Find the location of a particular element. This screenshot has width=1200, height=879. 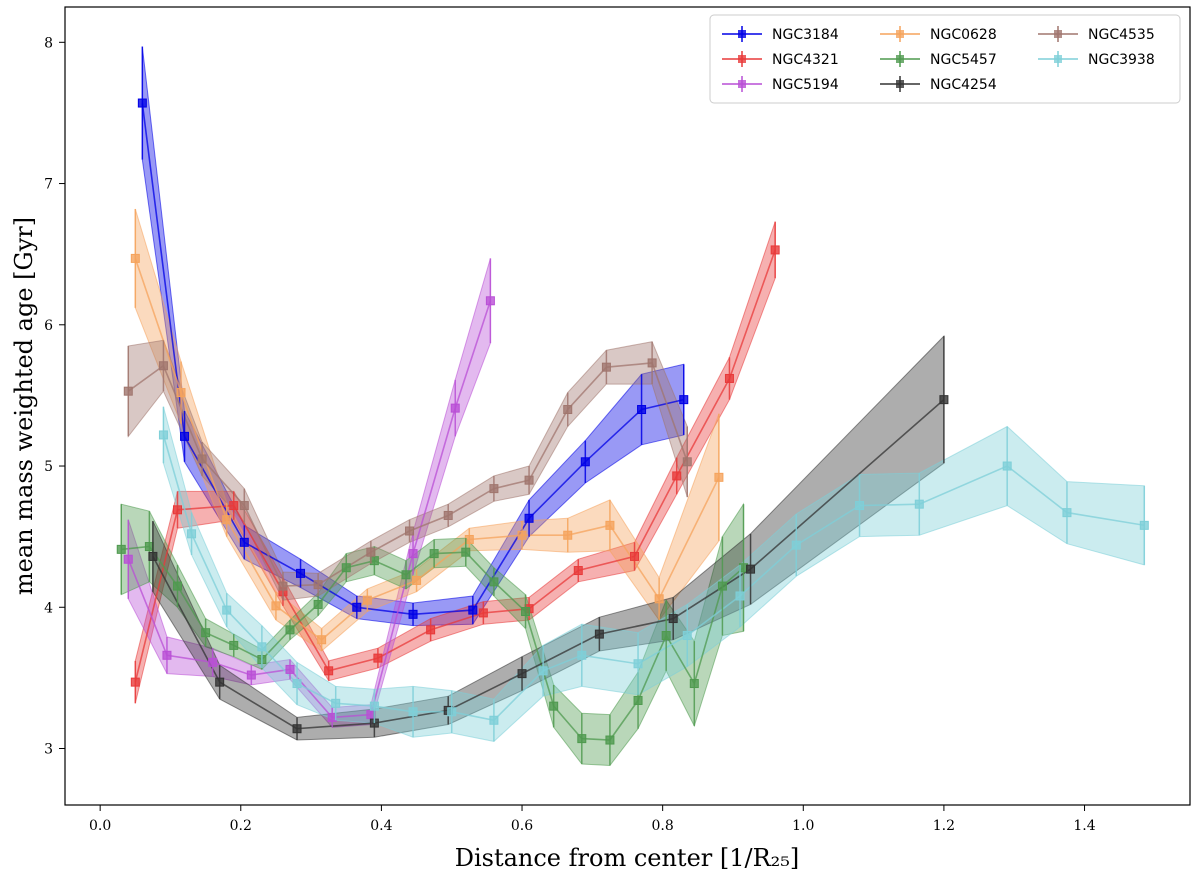

y-tick-label: 8 is located at coordinates (48, 43).